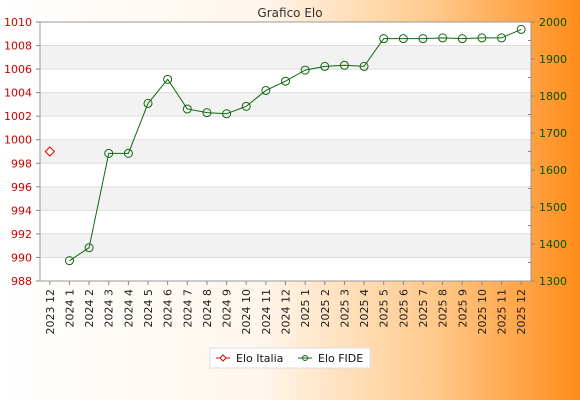 The height and width of the screenshot is (400, 580). I want to click on x-tick-label: 2024 8, so click(207, 308).